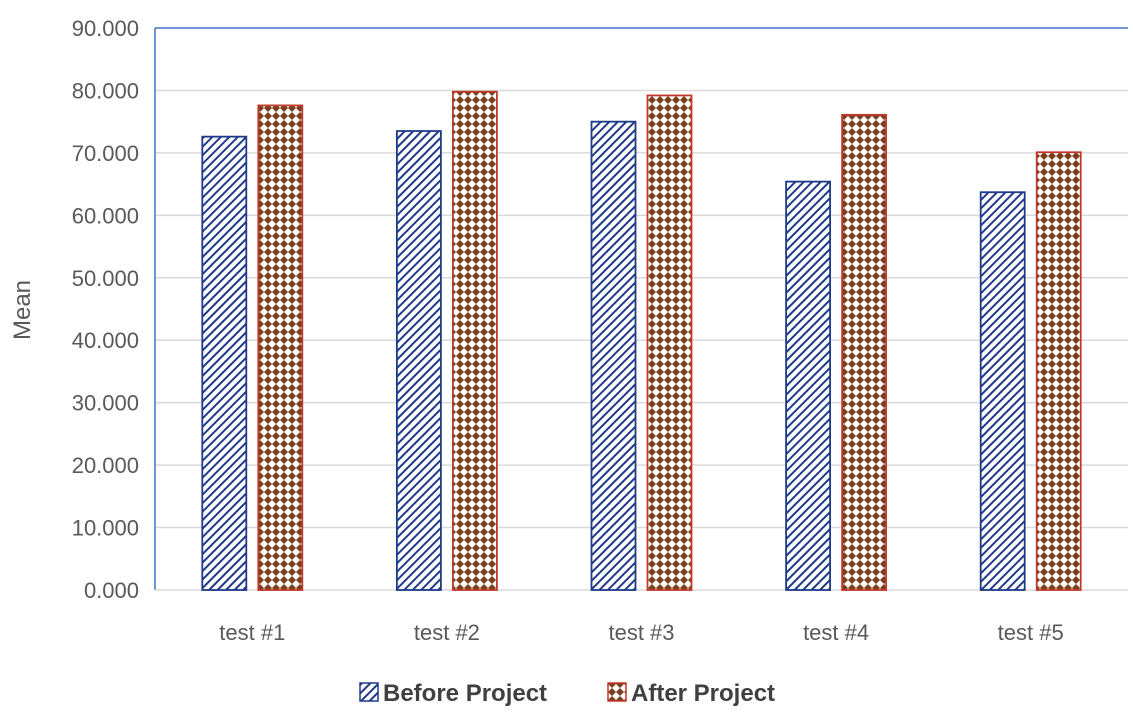 This screenshot has height=712, width=1133. I want to click on y-tick-label: 80.000, so click(105, 90).